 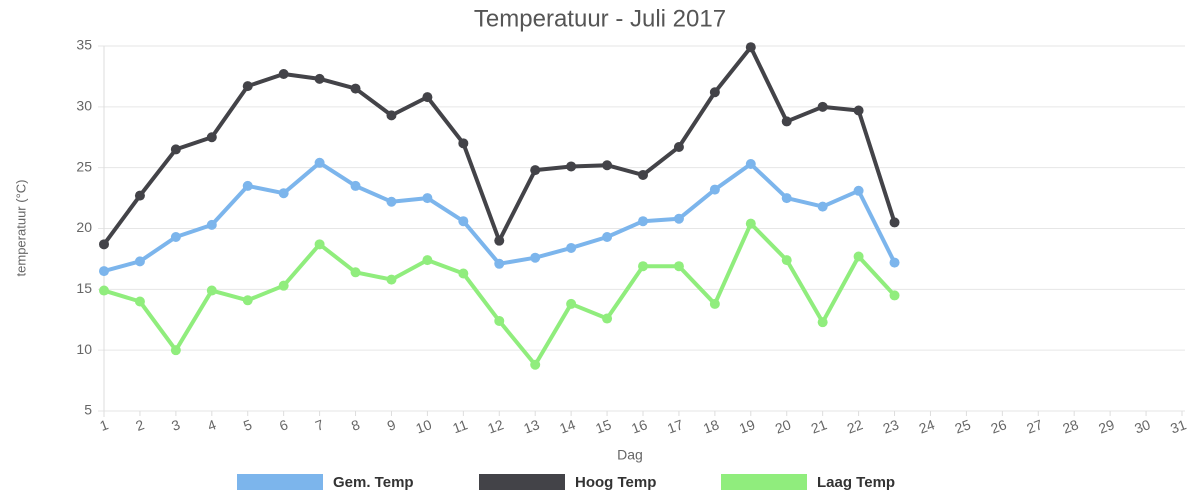 I want to click on x-tick-label: 3, so click(x=175, y=425).